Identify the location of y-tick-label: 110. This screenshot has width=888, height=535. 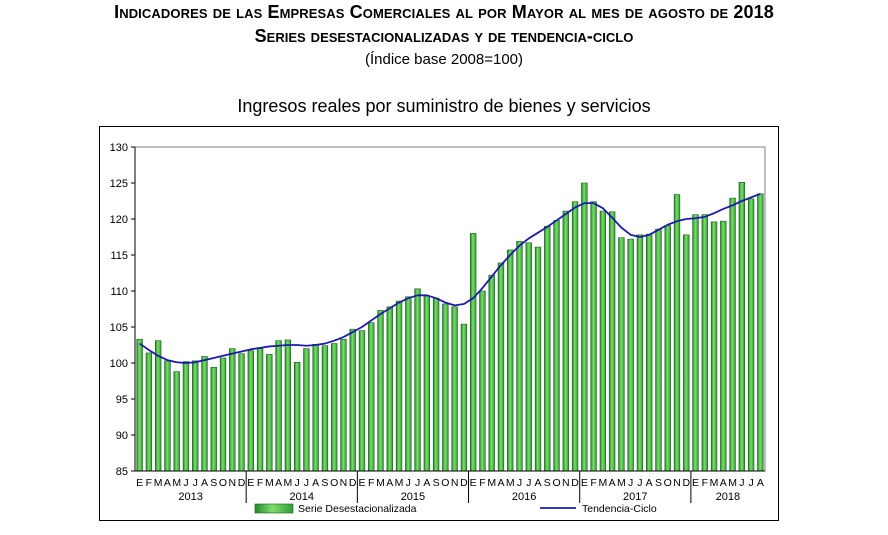
(119, 292).